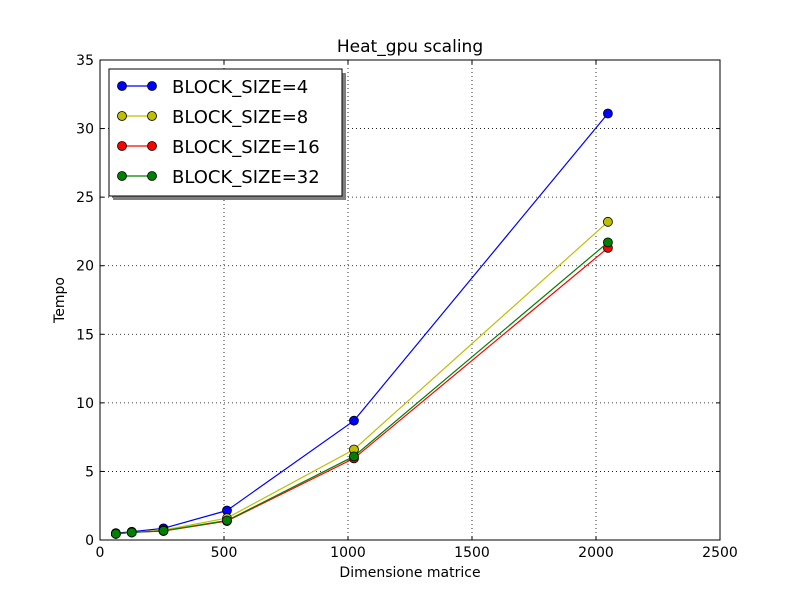 The image size is (800, 600). What do you see at coordinates (85, 335) in the screenshot?
I see `y-tick-label: 15` at bounding box center [85, 335].